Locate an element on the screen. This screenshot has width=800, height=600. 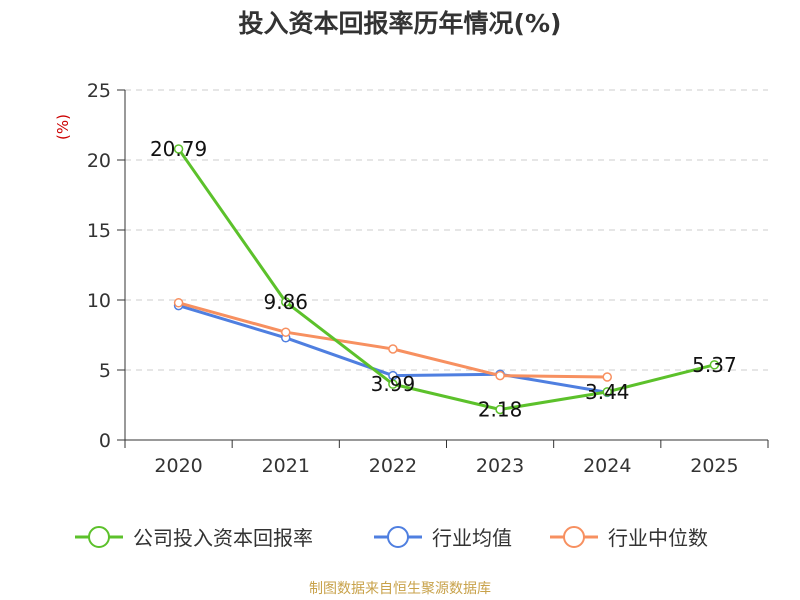
legend-label: 公司投入资本回报率 is located at coordinates (223, 538).